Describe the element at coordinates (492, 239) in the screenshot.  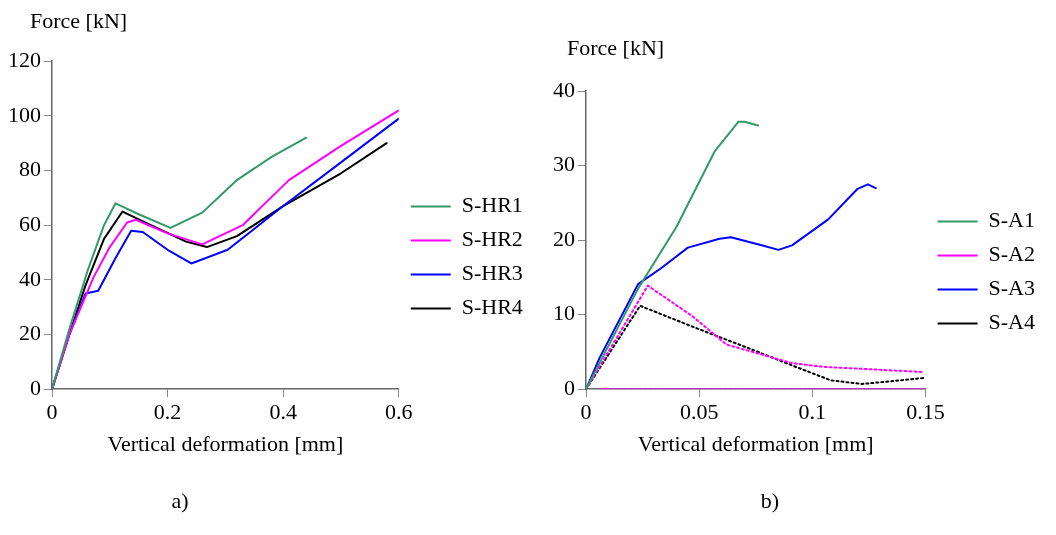
I see `legend-label: S-HR2` at that location.